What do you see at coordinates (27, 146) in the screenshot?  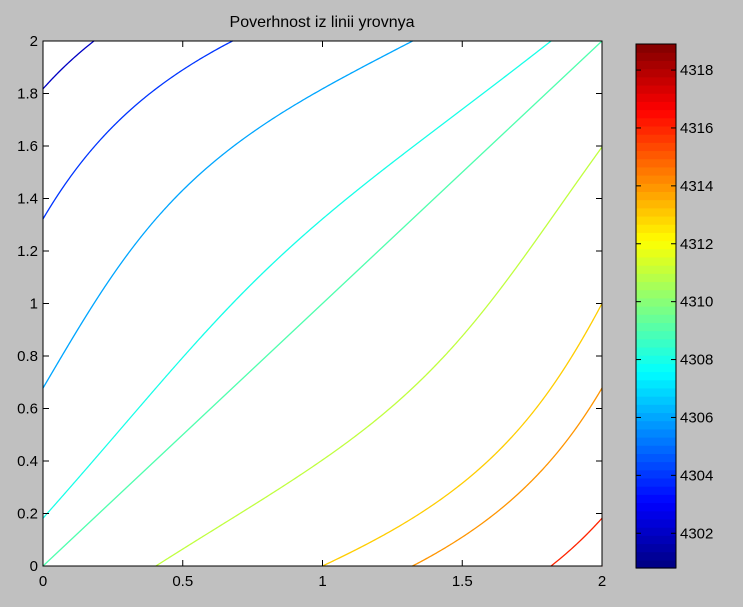 I see `y-tick-label: 1.6` at bounding box center [27, 146].